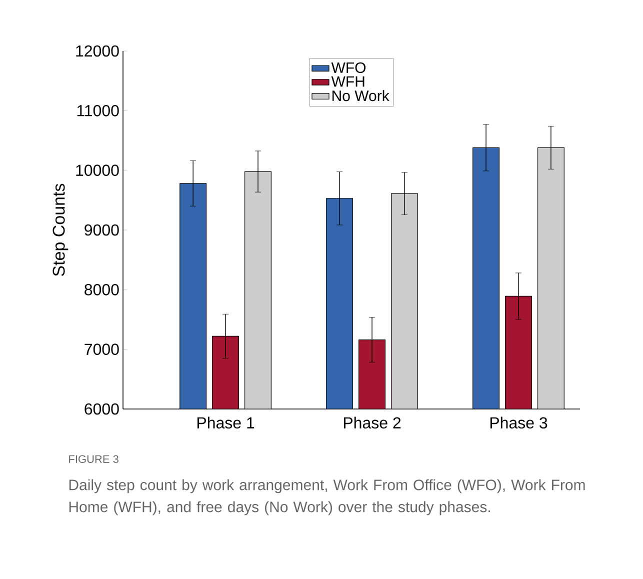 This screenshot has height=579, width=643. I want to click on y-tick-label: 6000, so click(101, 409).